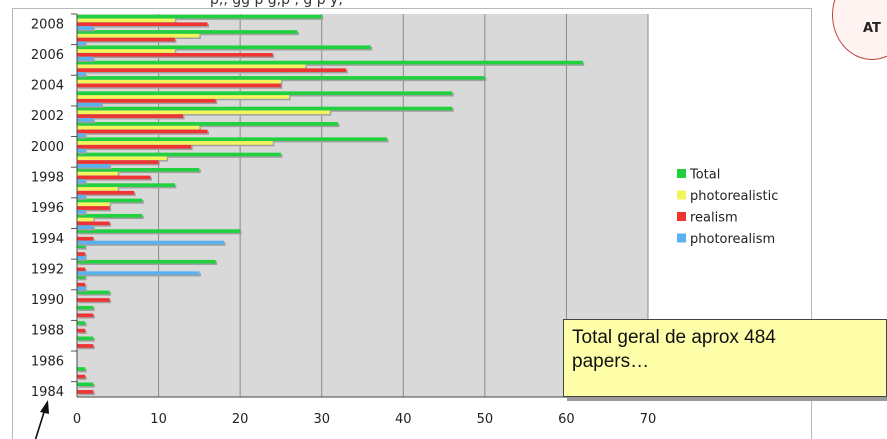 The height and width of the screenshot is (439, 887). What do you see at coordinates (93, 300) in the screenshot?
I see `bar-realism-1990` at bounding box center [93, 300].